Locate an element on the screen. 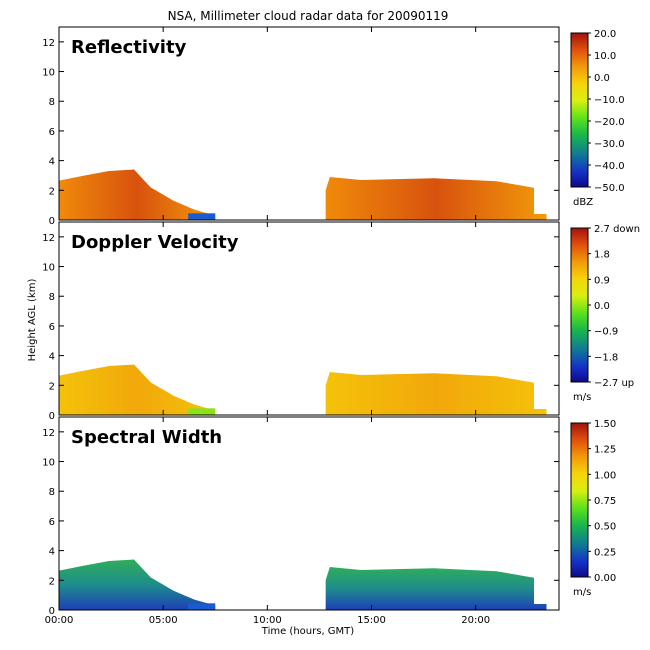 This screenshot has height=650, width=650. x-tick-label: 05:00 is located at coordinates (163, 620).